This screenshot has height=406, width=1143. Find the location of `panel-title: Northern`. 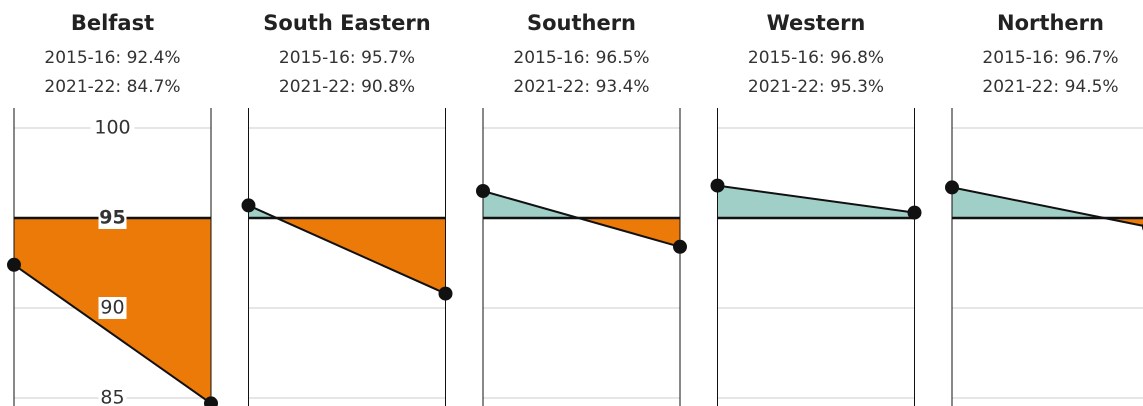

panel-title: Northern is located at coordinates (1050, 23).